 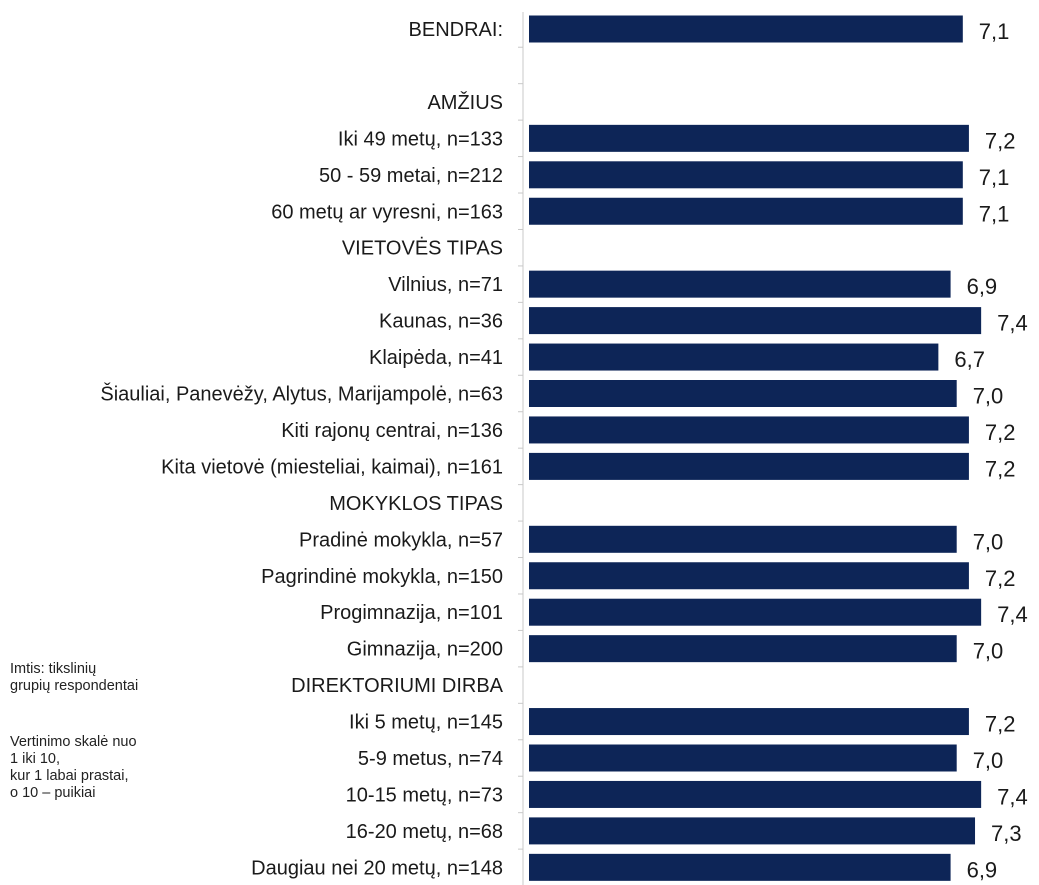 What do you see at coordinates (1006, 833) in the screenshot?
I see `data-label: 7,3` at bounding box center [1006, 833].